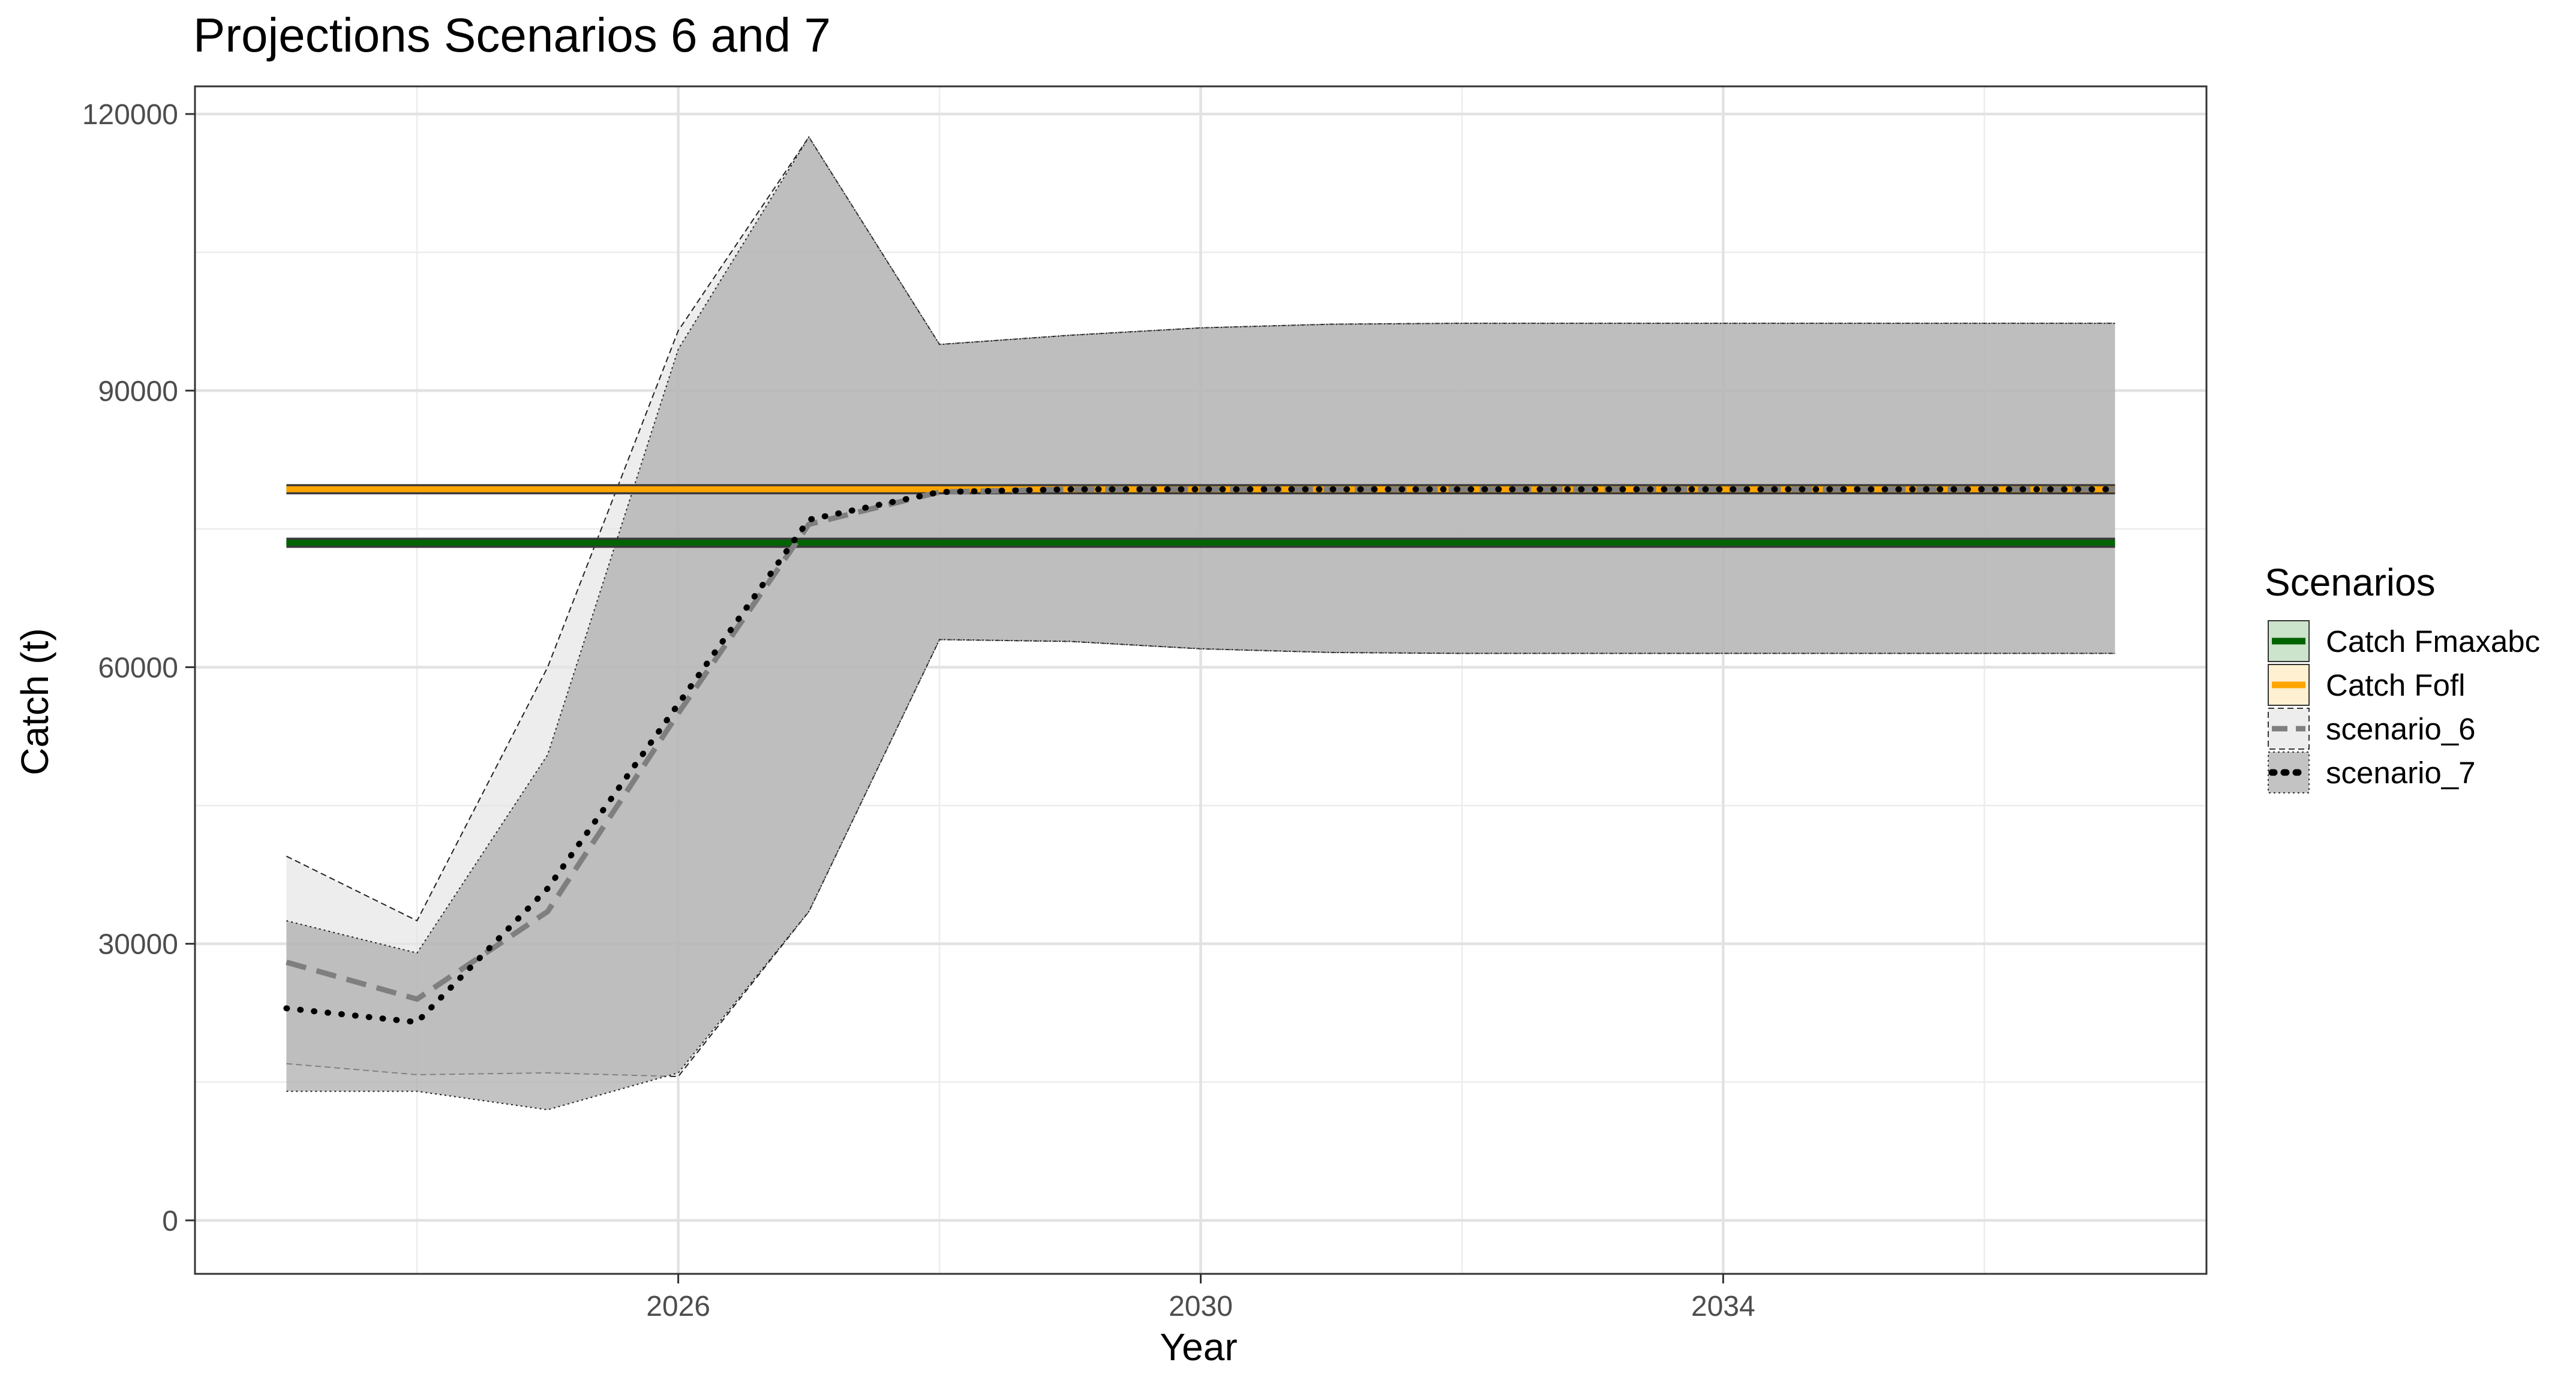 Image resolution: width=2576 pixels, height=1380 pixels. What do you see at coordinates (138, 391) in the screenshot?
I see `y-tick-label: 90000` at bounding box center [138, 391].